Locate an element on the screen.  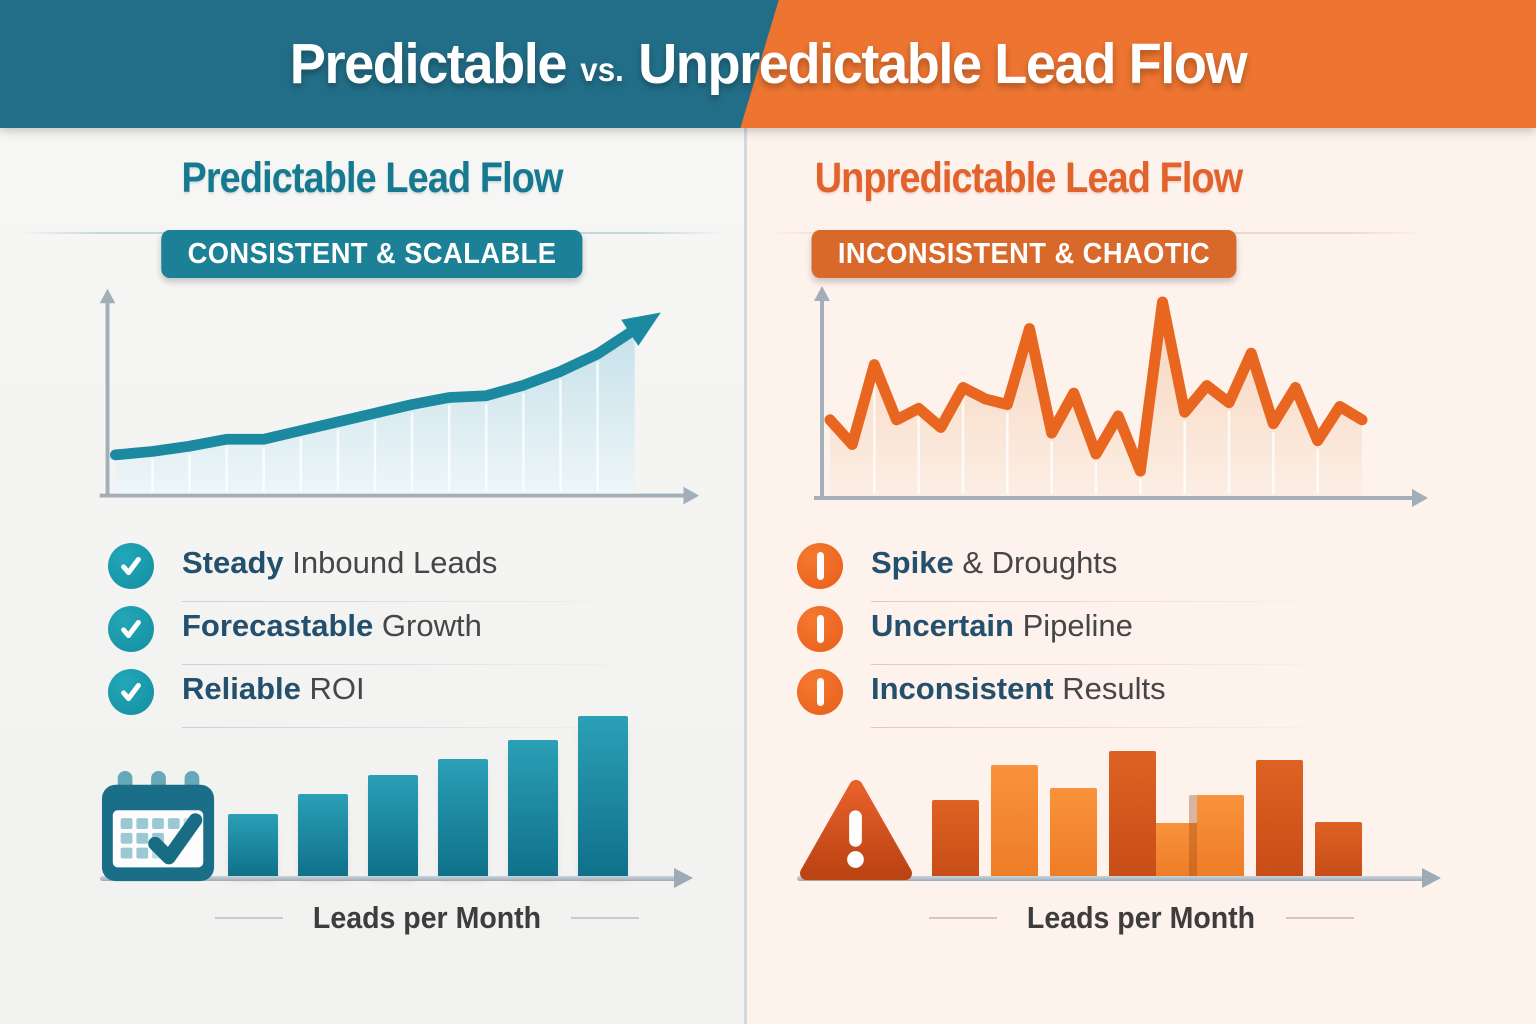
header-orange-half is located at coordinates (1138, 64).